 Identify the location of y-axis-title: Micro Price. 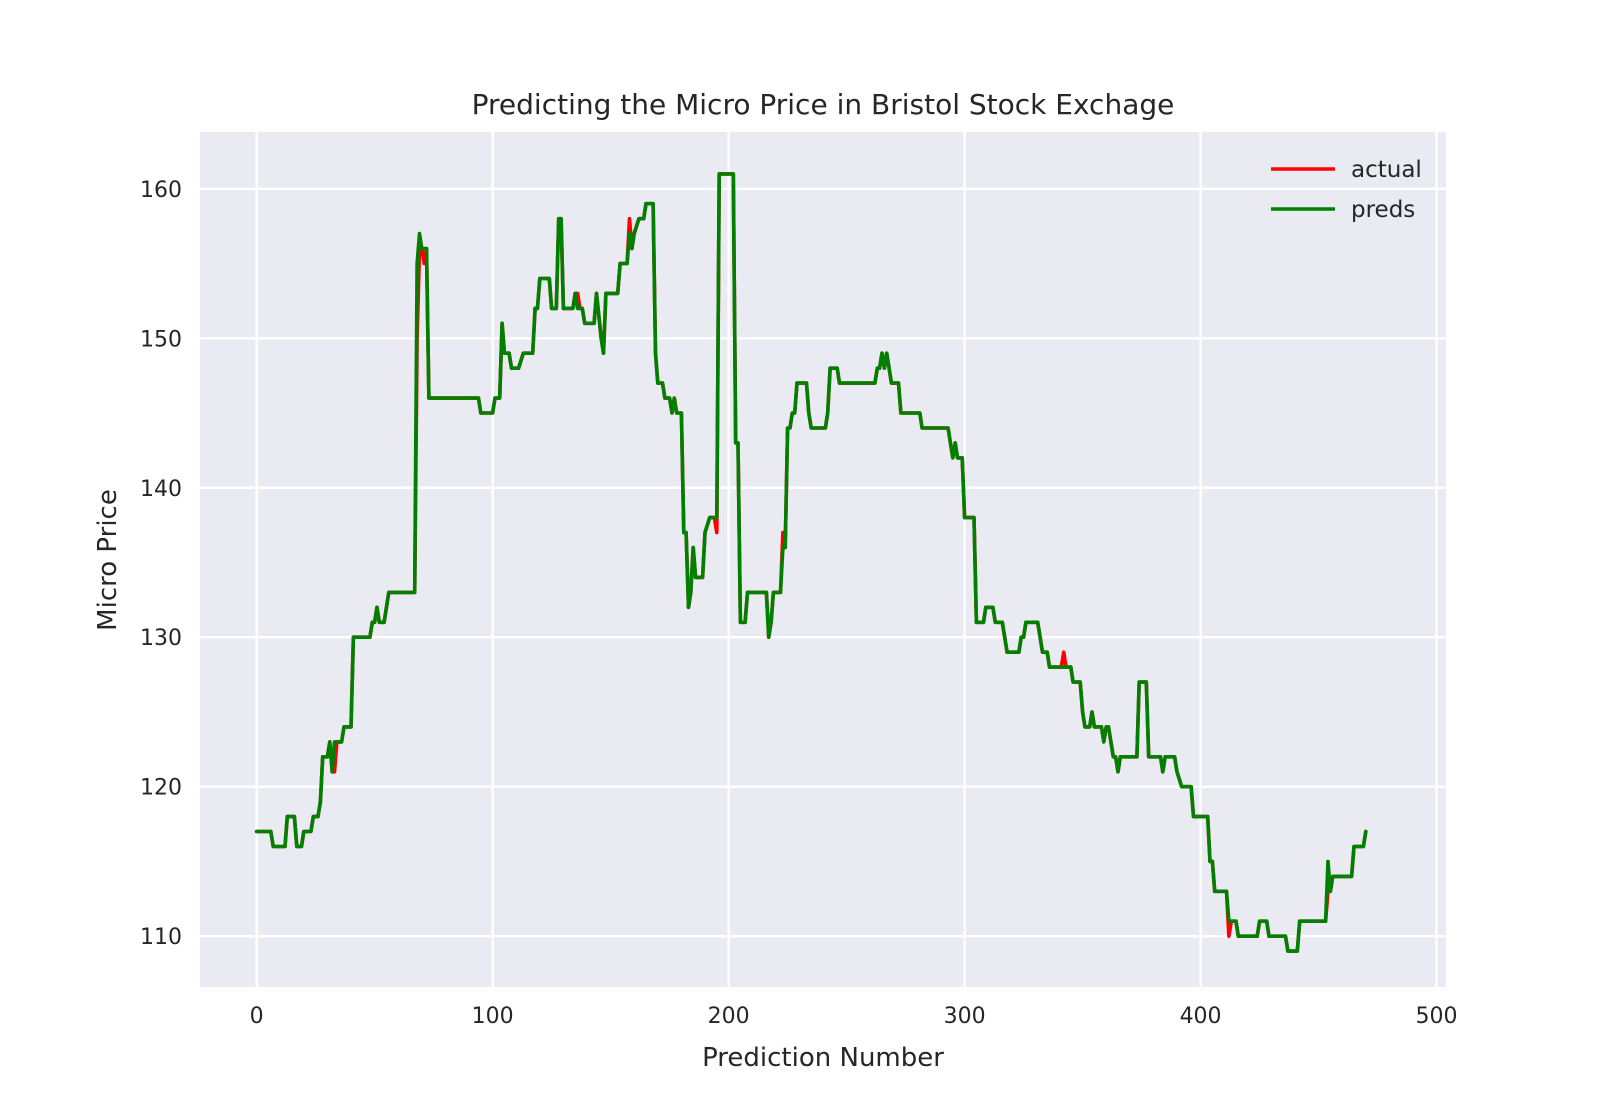
(108, 560).